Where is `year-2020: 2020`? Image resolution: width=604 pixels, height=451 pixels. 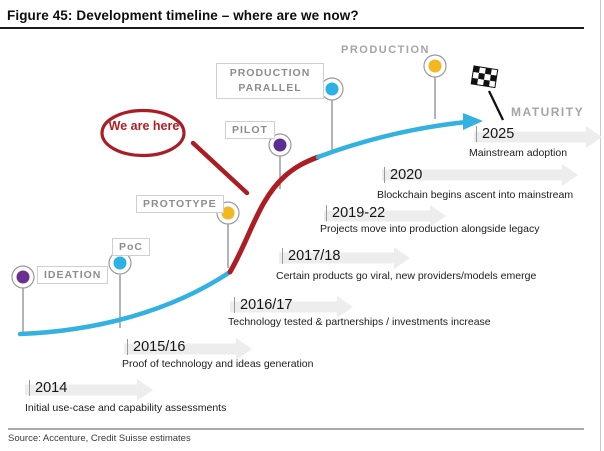 year-2020: 2020 is located at coordinates (403, 175).